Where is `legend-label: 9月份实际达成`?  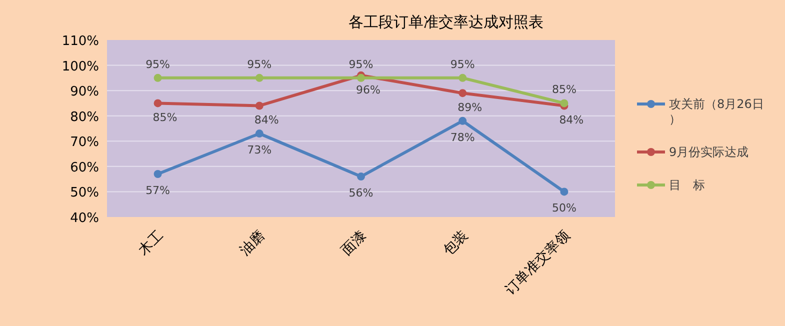 legend-label: 9月份实际达成 is located at coordinates (709, 152).